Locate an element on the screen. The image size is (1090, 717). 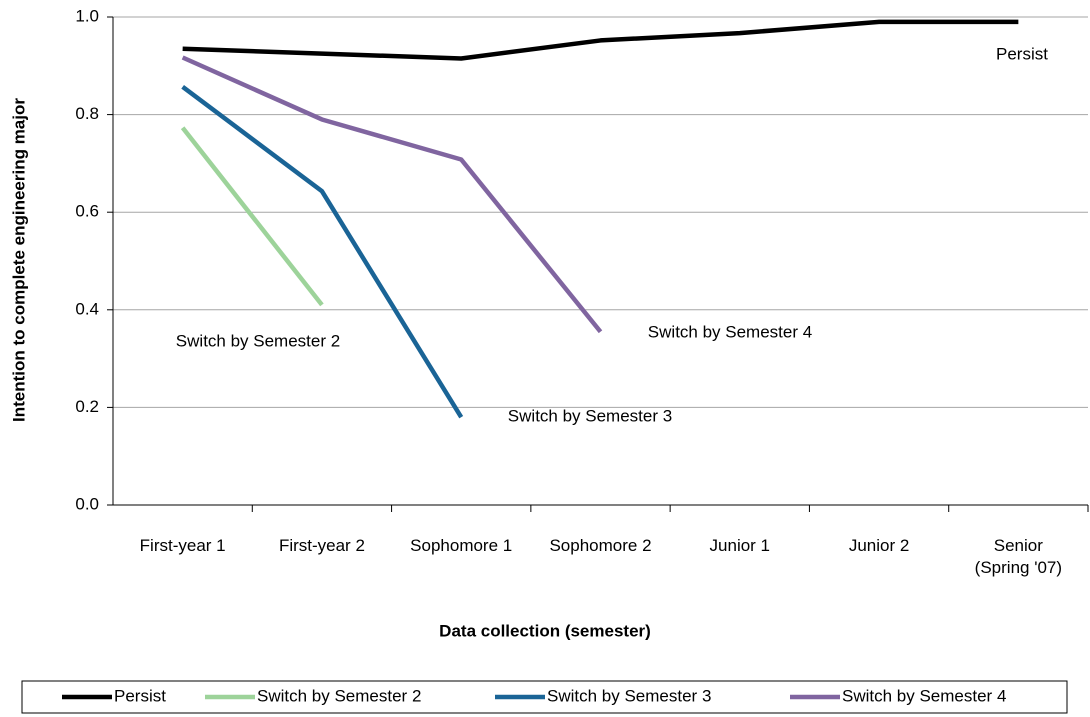
x-axis-label: Data collection (semester) is located at coordinates (545, 630).